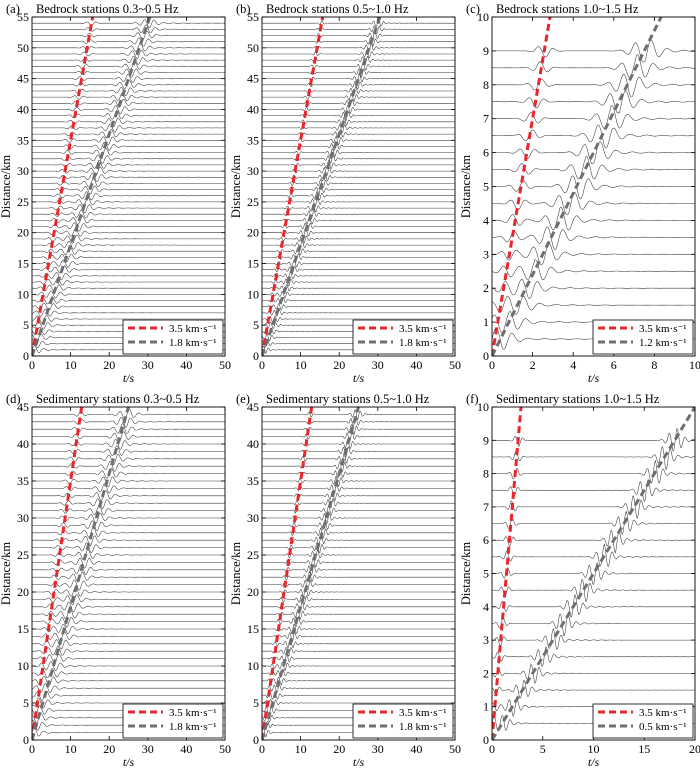  I want to click on y-tick-label: 10, so click(253, 666).